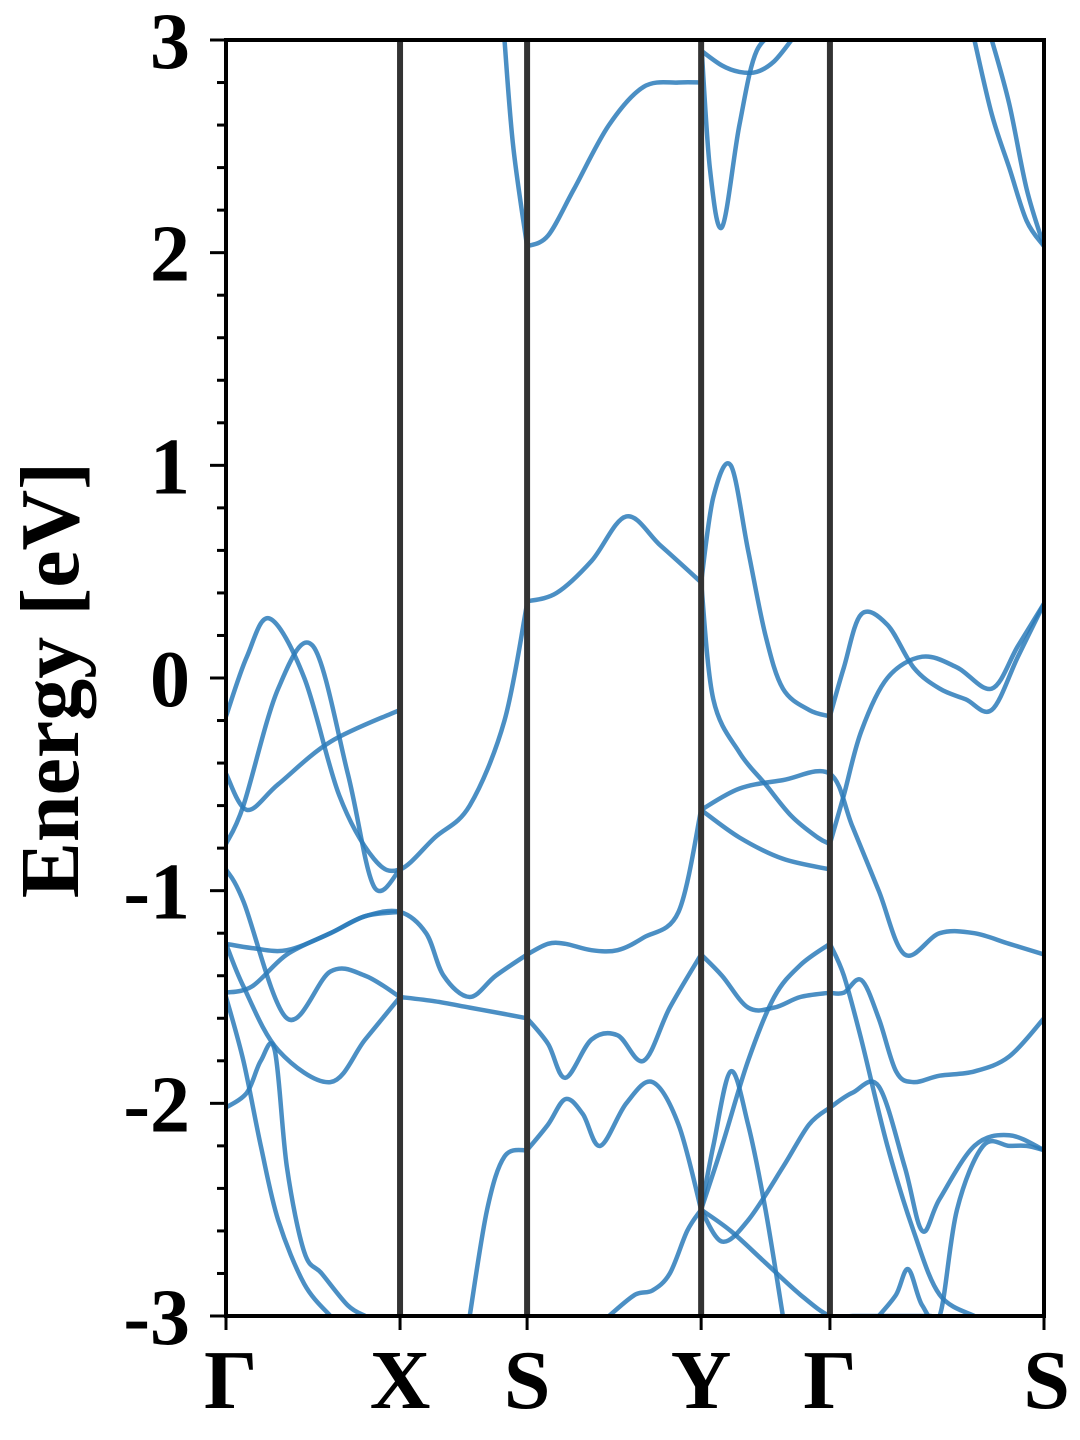 This screenshot has width=1080, height=1440. I want to click on y-tick-label-5: 2, so click(170, 255).